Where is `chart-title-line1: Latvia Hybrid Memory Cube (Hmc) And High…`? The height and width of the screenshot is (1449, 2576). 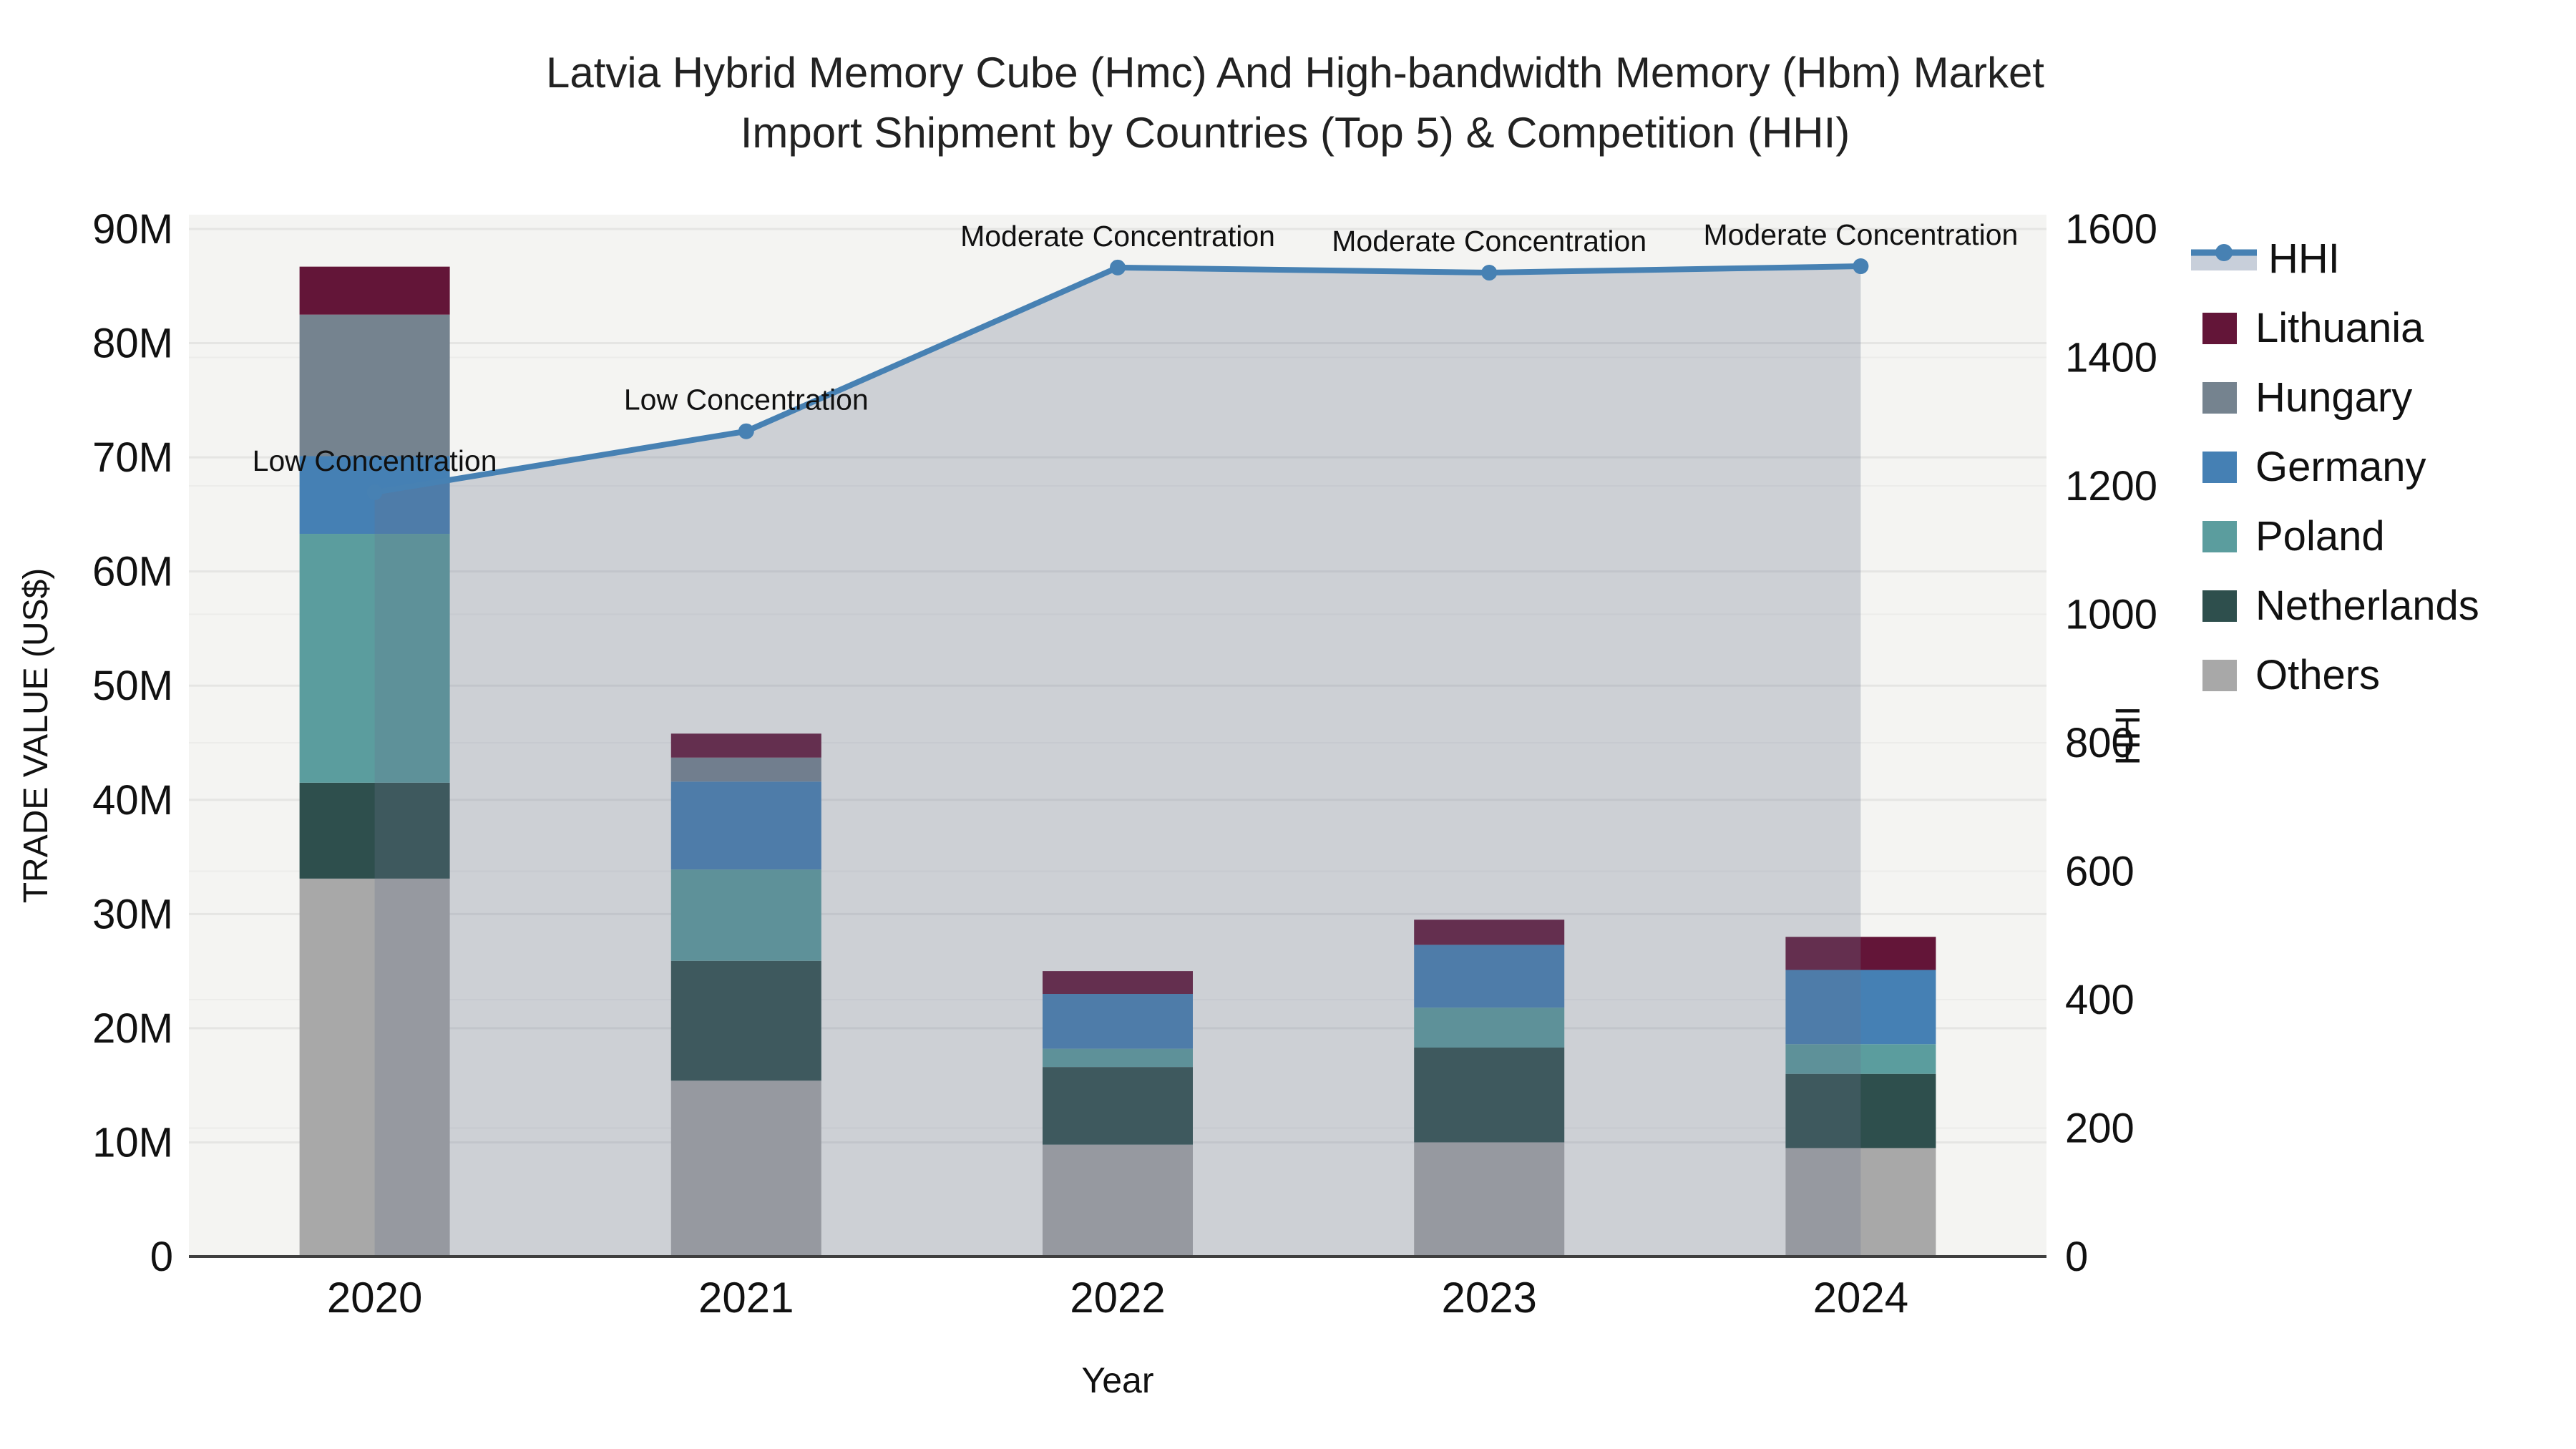 chart-title-line1: Latvia Hybrid Memory Cube (Hmc) And High… is located at coordinates (1295, 73).